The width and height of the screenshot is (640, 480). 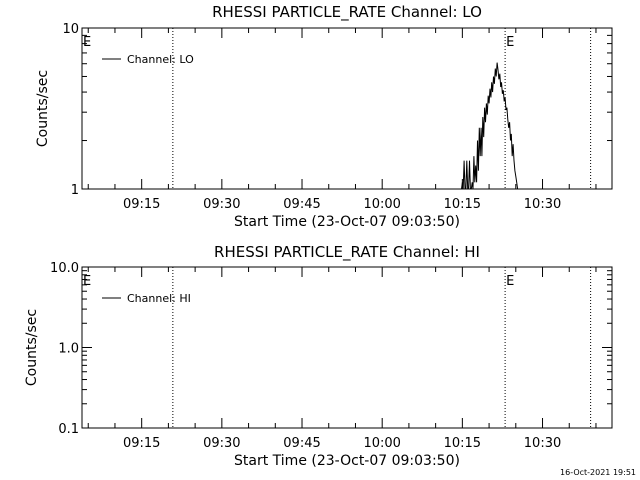 What do you see at coordinates (347, 252) in the screenshot?
I see `chart-title: RHESSI PARTICLE_RATE Channel: HI` at bounding box center [347, 252].